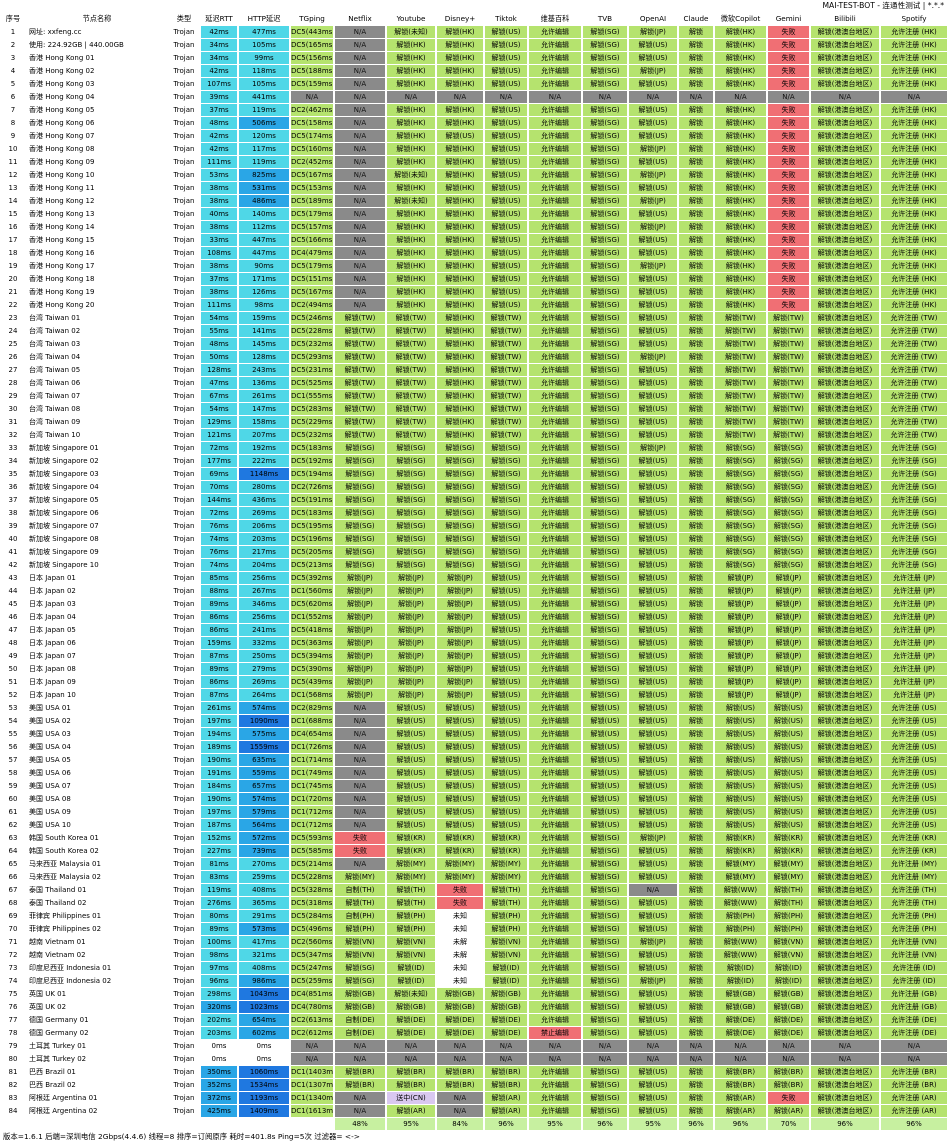 This screenshot has height=1148, width=948. What do you see at coordinates (62, 162) in the screenshot?
I see `cell-node-name: 香港 Hong Kong 09` at bounding box center [62, 162].